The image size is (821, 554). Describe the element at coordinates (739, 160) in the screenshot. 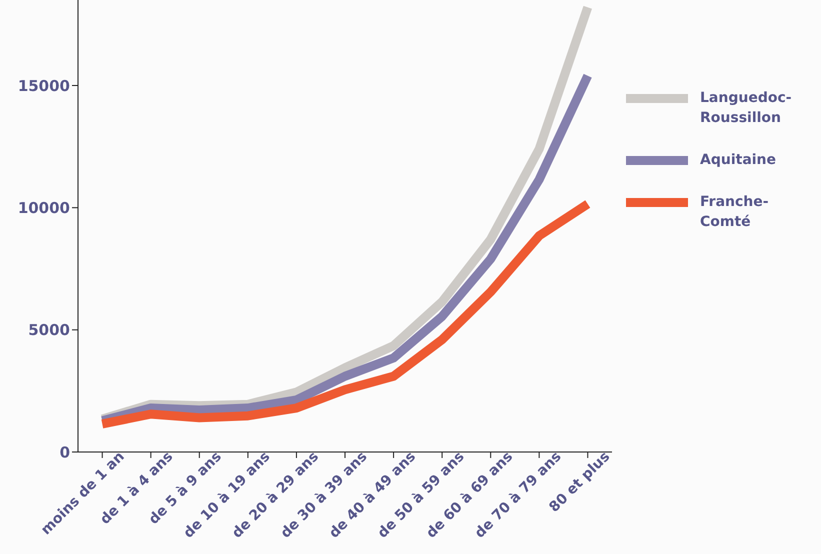

I see `legend-label: Aquitaine` at that location.